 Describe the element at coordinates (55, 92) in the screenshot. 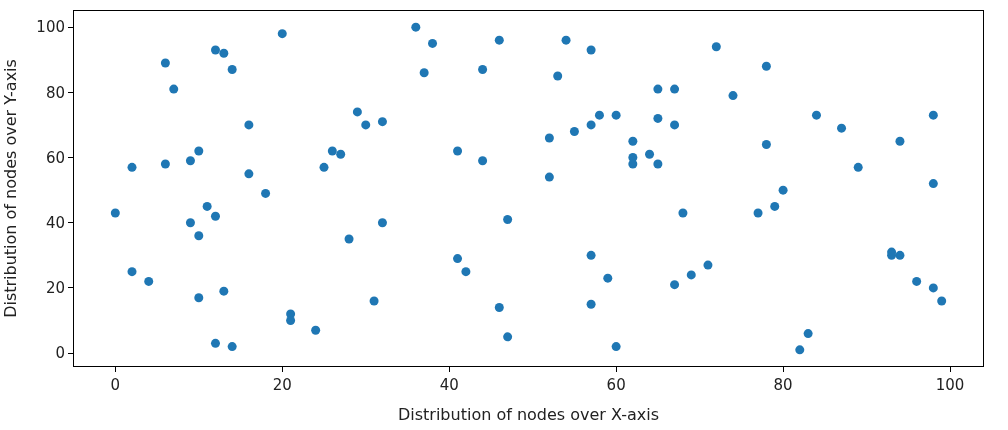

I see `y-tick-label: 80` at that location.